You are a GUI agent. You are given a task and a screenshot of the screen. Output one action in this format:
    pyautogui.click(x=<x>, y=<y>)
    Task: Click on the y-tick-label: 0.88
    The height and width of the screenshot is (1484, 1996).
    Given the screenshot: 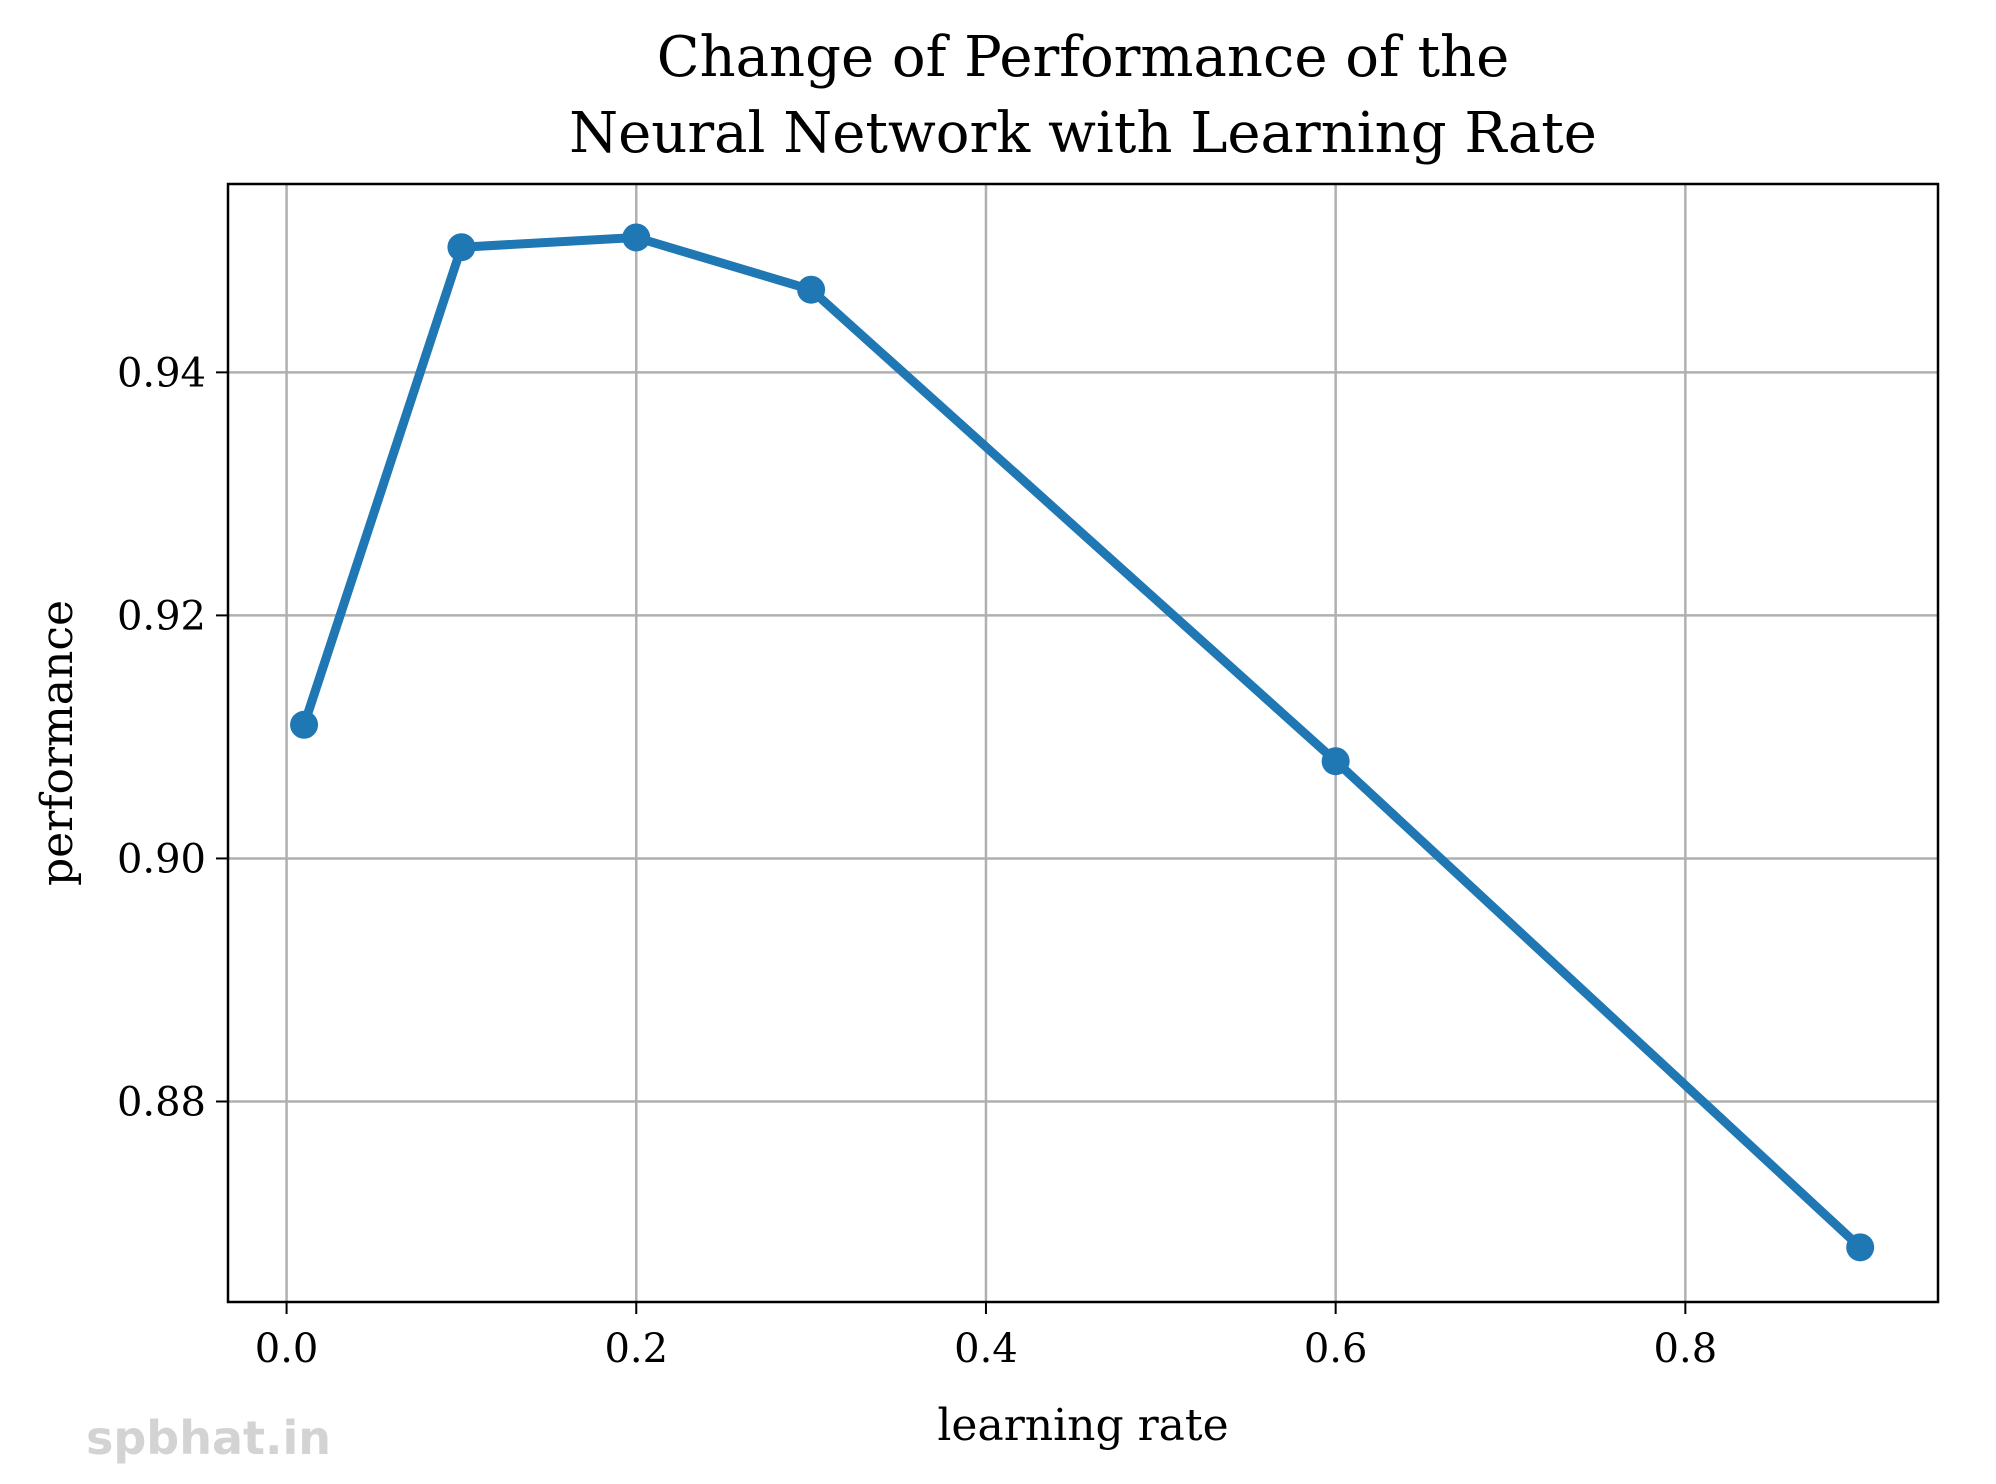 What is the action you would take?
    pyautogui.click(x=161, y=1102)
    